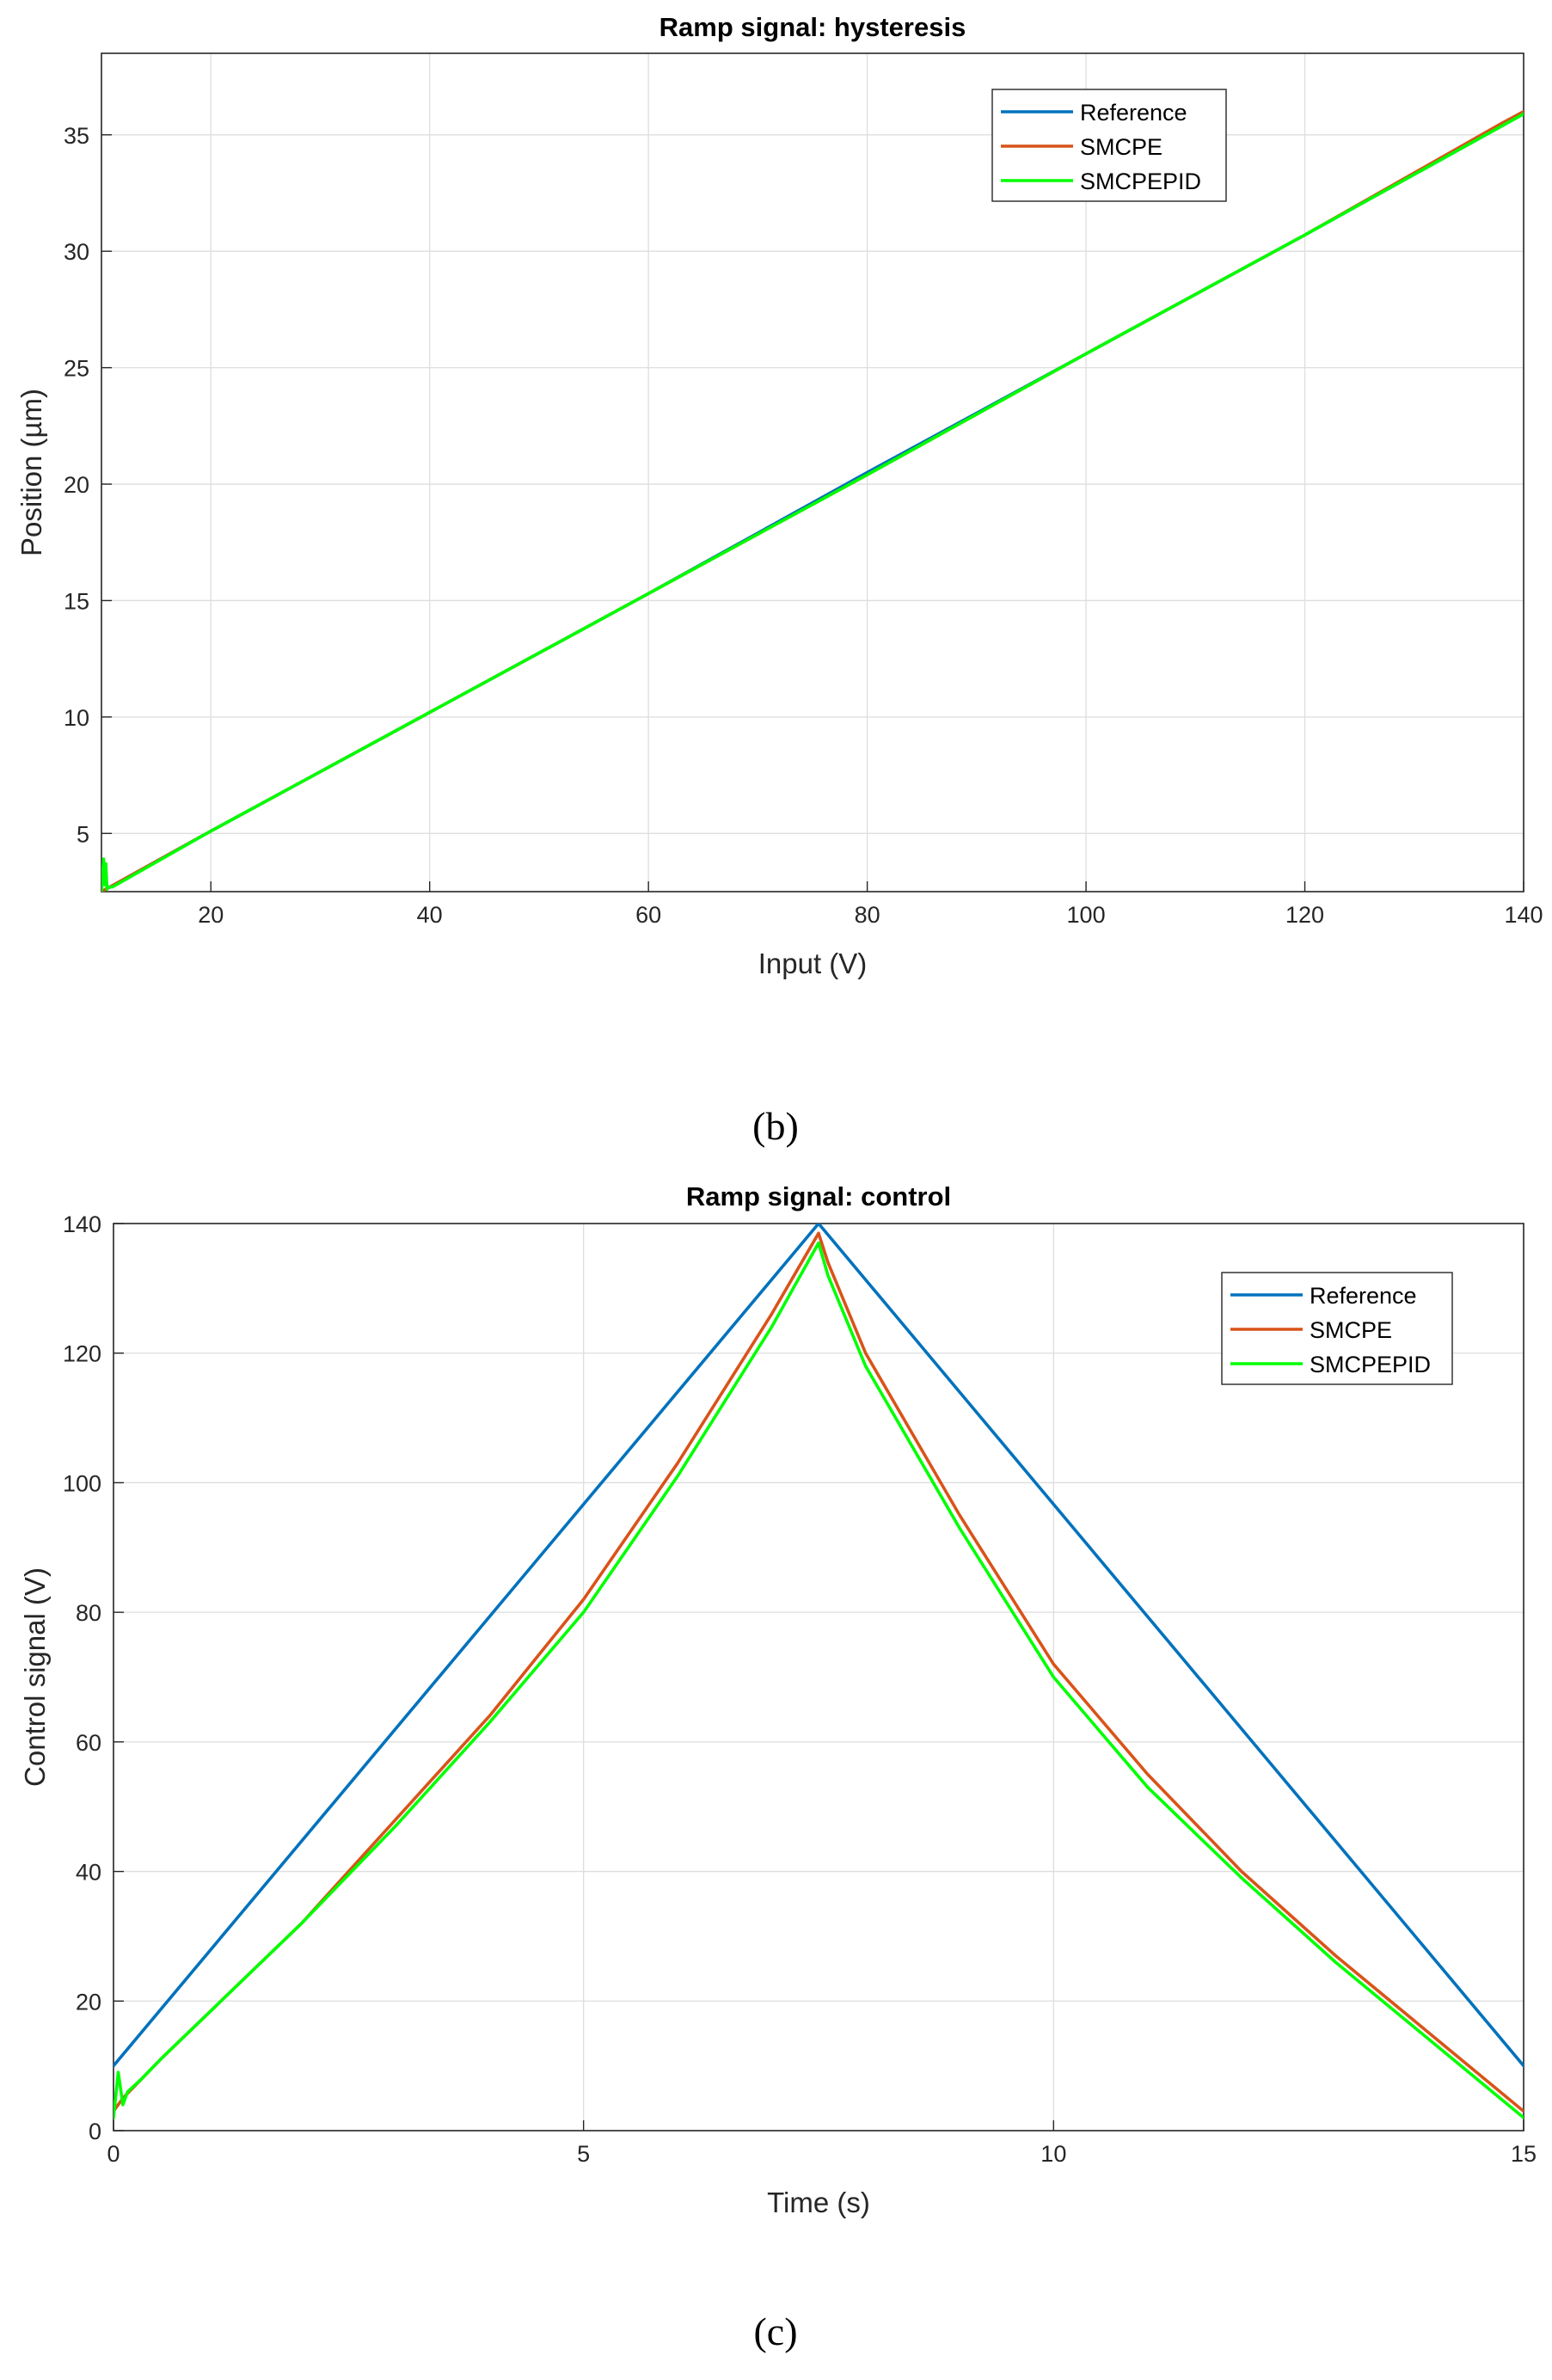 The width and height of the screenshot is (1552, 2380). What do you see at coordinates (867, 915) in the screenshot?
I see `hysteresis-x-tick-label: 80` at bounding box center [867, 915].